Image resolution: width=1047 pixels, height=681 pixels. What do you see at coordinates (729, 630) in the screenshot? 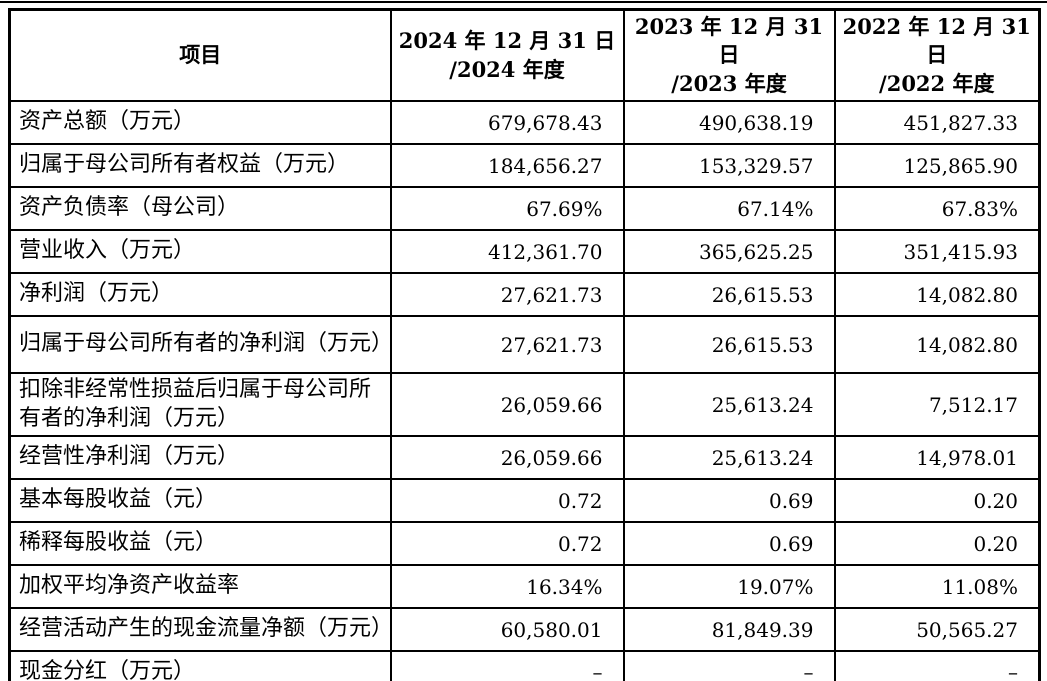
I see `cell-2023: 81,849.39` at bounding box center [729, 630].